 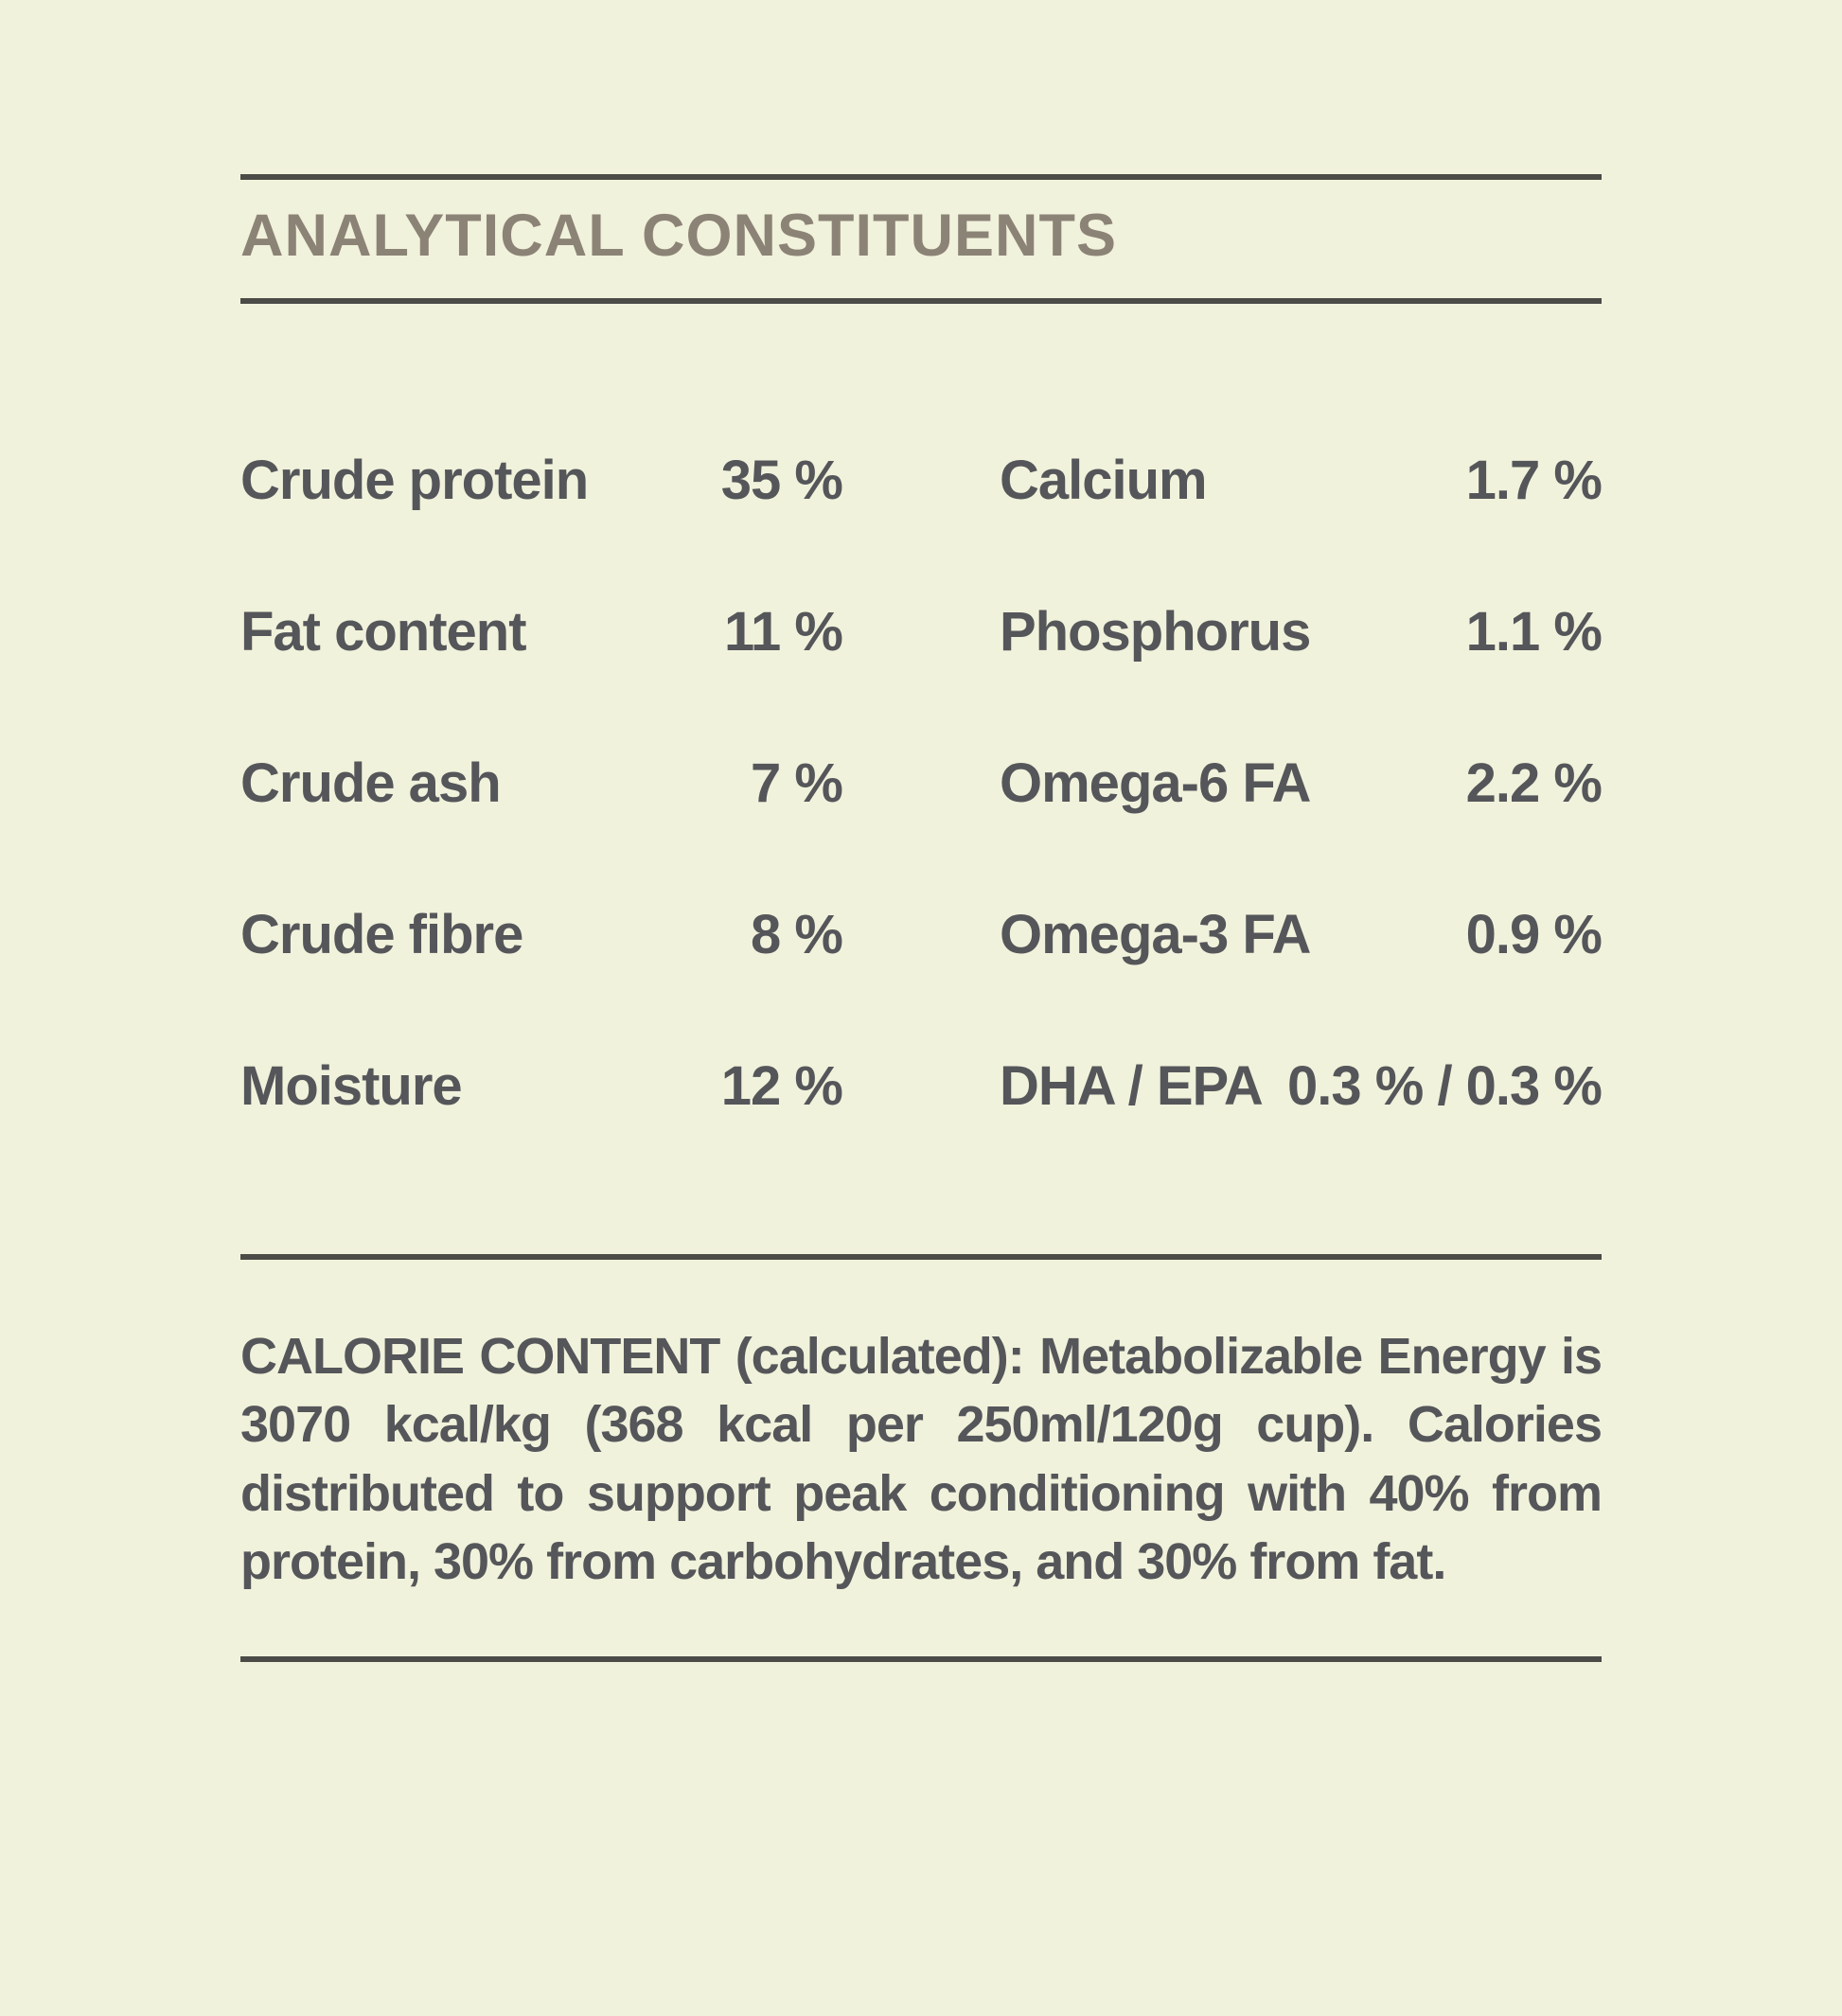 I want to click on nutrient-value: 1.7 %, so click(x=1534, y=480).